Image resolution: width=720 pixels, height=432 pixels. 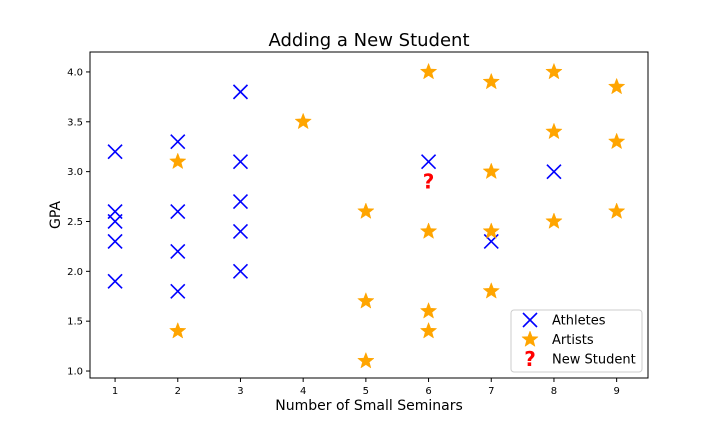 I want to click on legend: Athletes Artists? New Student, so click(x=576, y=341).